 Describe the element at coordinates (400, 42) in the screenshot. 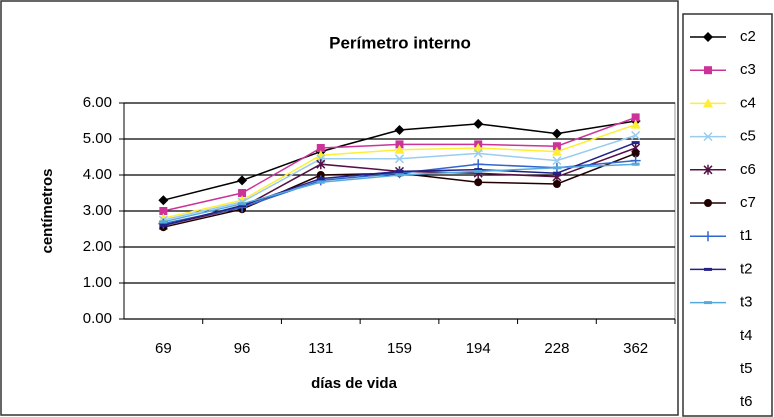

I see `chart-title: Perímetro interno` at that location.